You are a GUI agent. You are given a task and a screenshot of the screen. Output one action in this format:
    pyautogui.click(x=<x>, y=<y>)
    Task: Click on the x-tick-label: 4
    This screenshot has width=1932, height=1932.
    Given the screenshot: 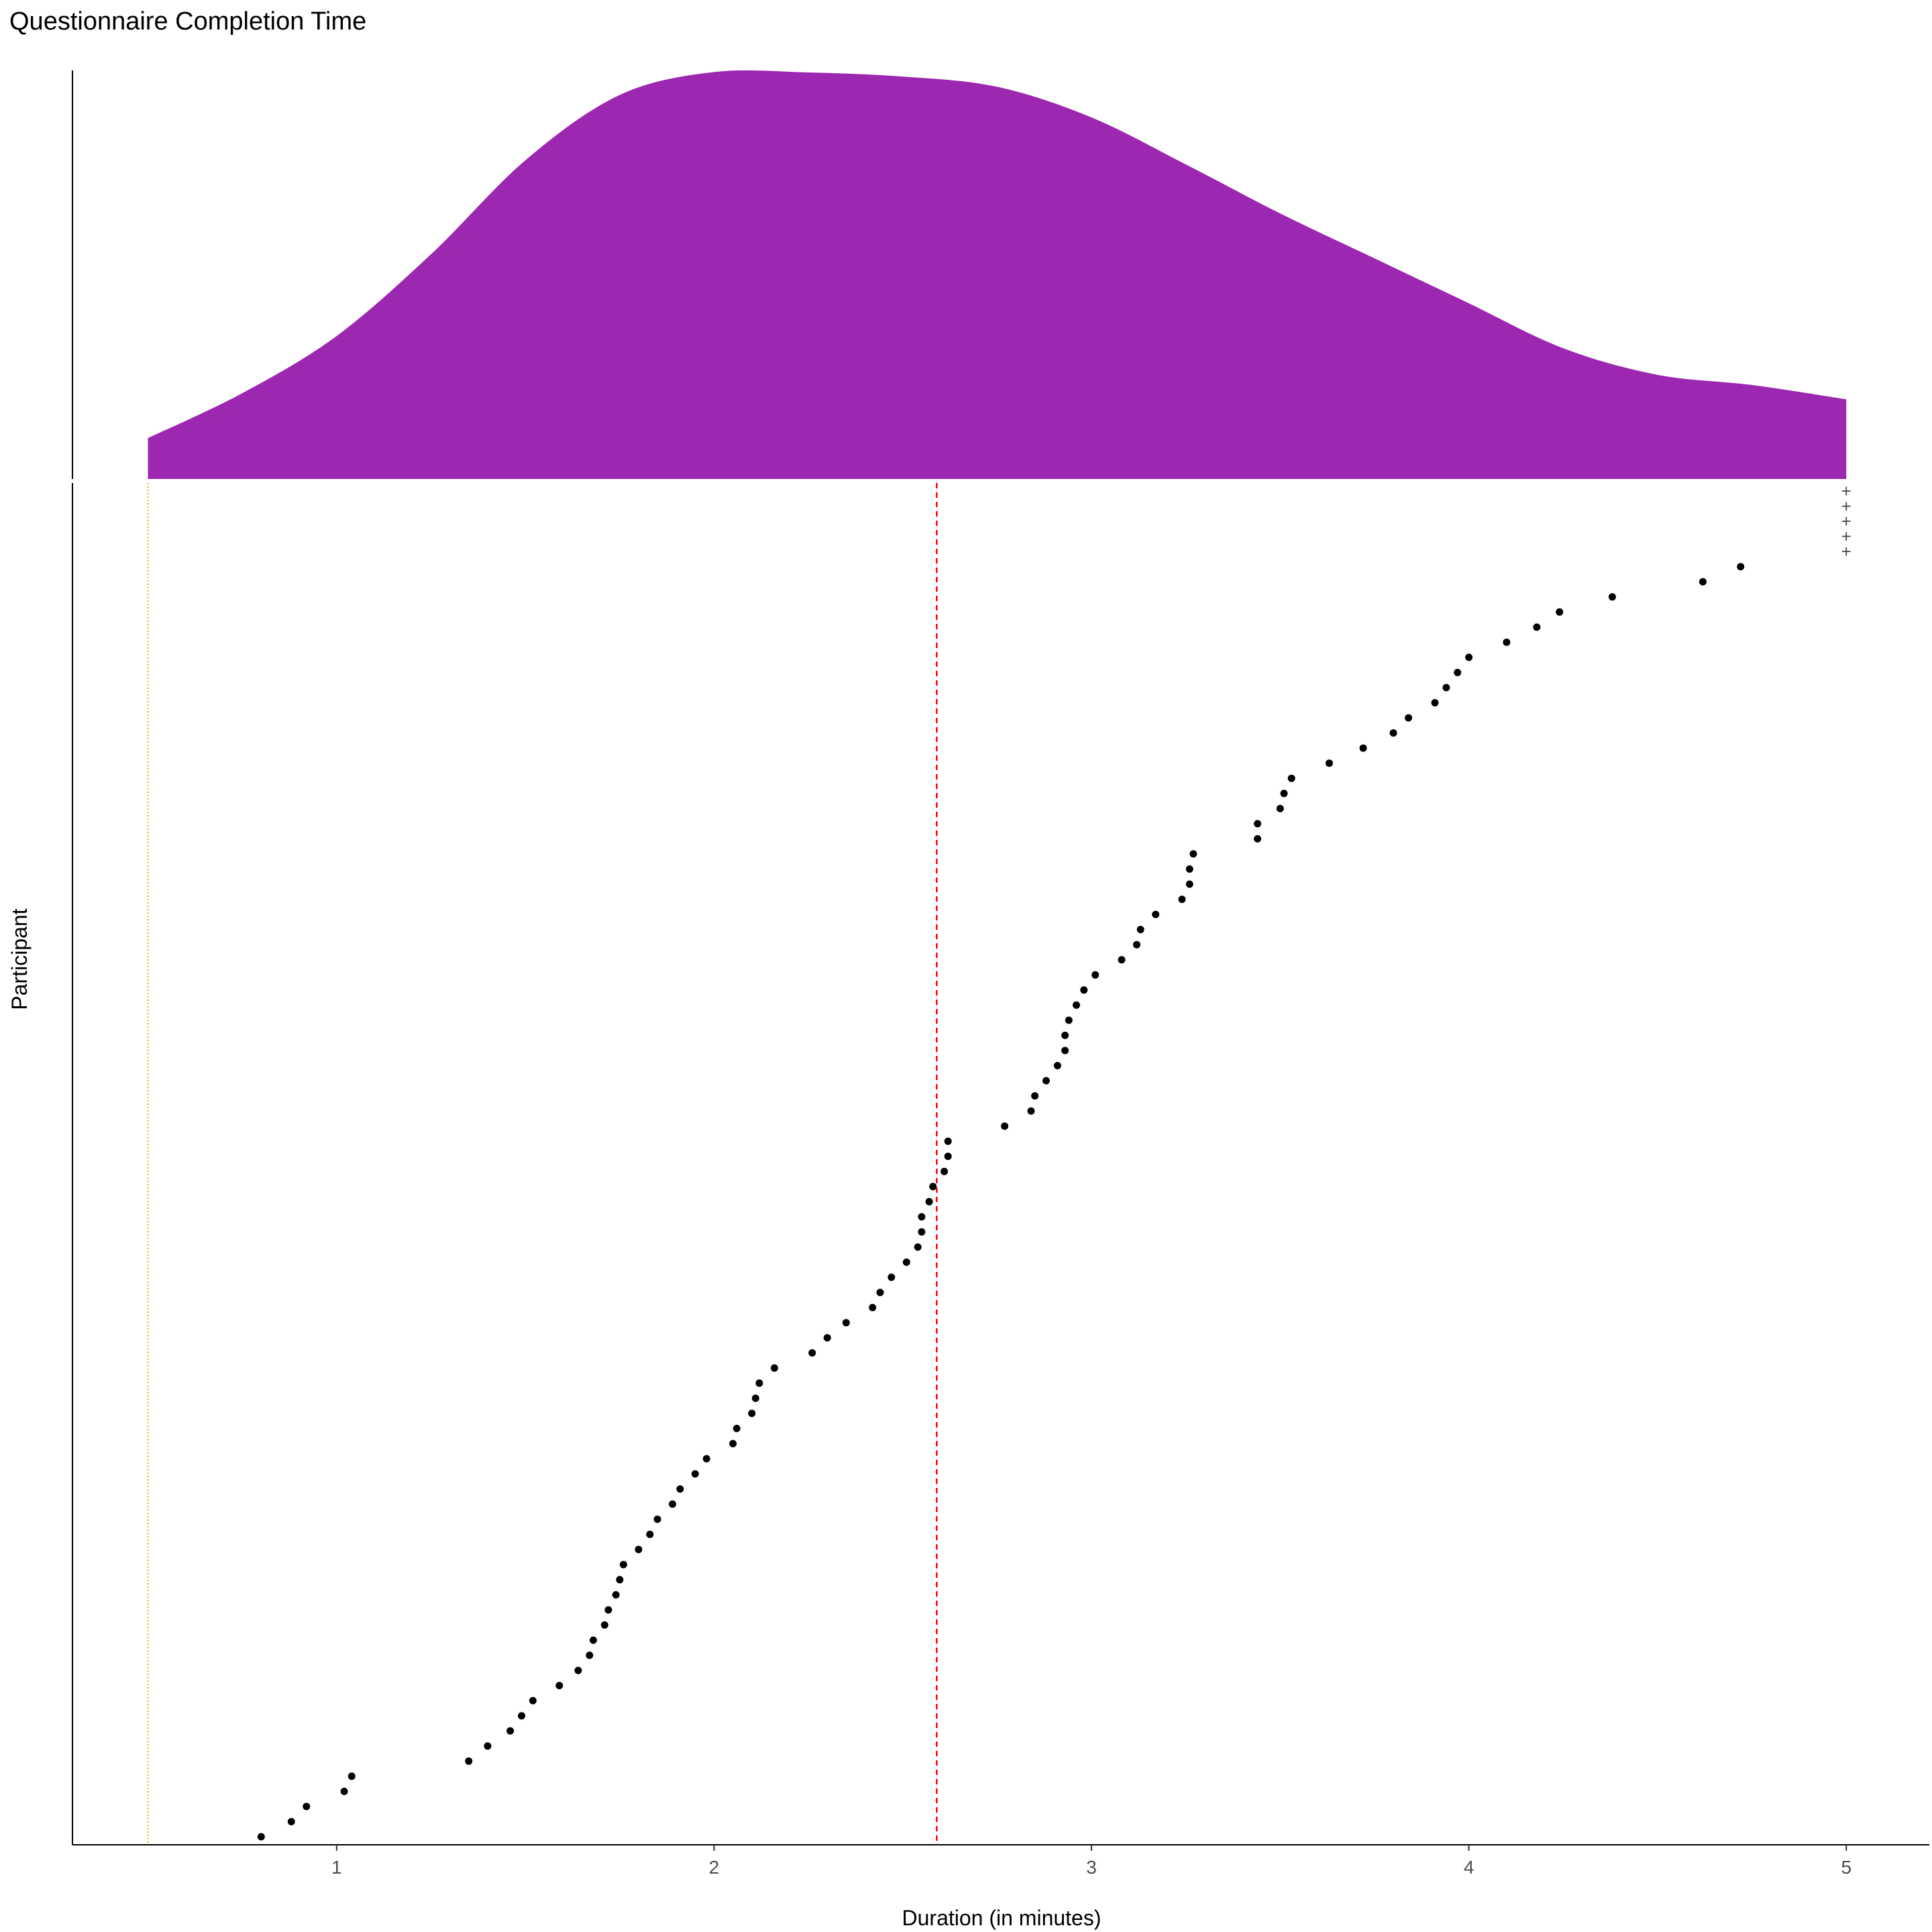 What is the action you would take?
    pyautogui.click(x=1469, y=1867)
    